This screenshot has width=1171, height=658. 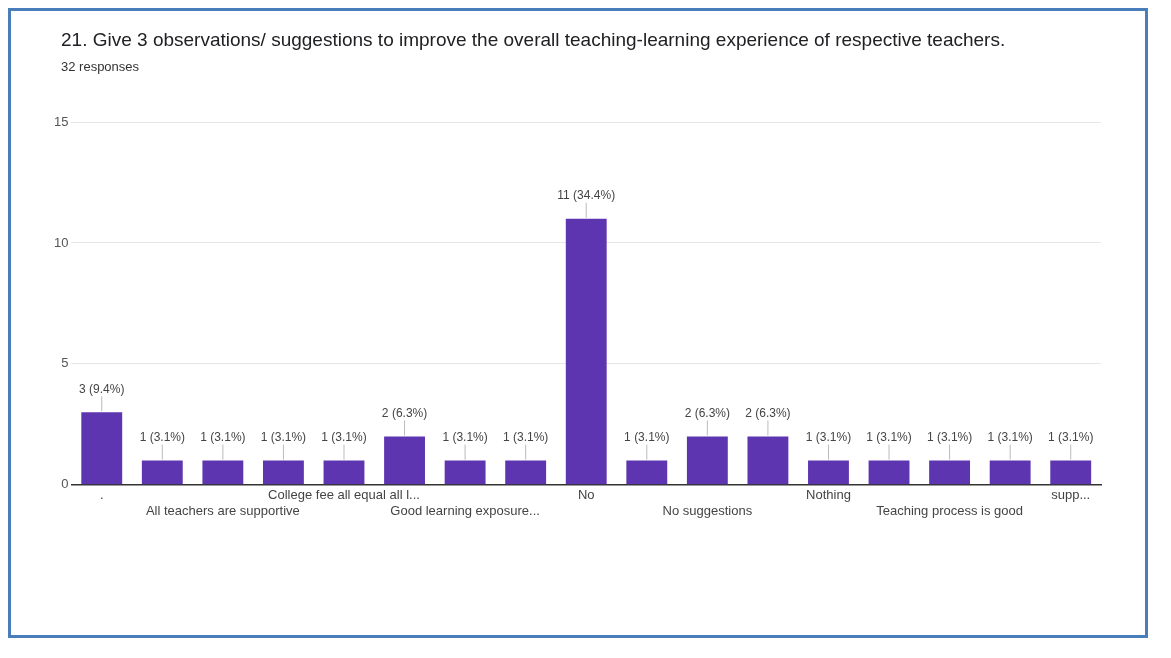 What do you see at coordinates (65, 484) in the screenshot?
I see `y-tick-label: 0` at bounding box center [65, 484].